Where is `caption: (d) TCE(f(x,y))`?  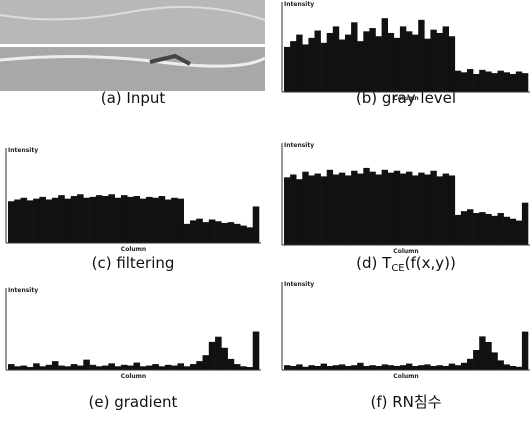
caption: (d) TCE(f(x,y)) is located at coordinates (406, 264).